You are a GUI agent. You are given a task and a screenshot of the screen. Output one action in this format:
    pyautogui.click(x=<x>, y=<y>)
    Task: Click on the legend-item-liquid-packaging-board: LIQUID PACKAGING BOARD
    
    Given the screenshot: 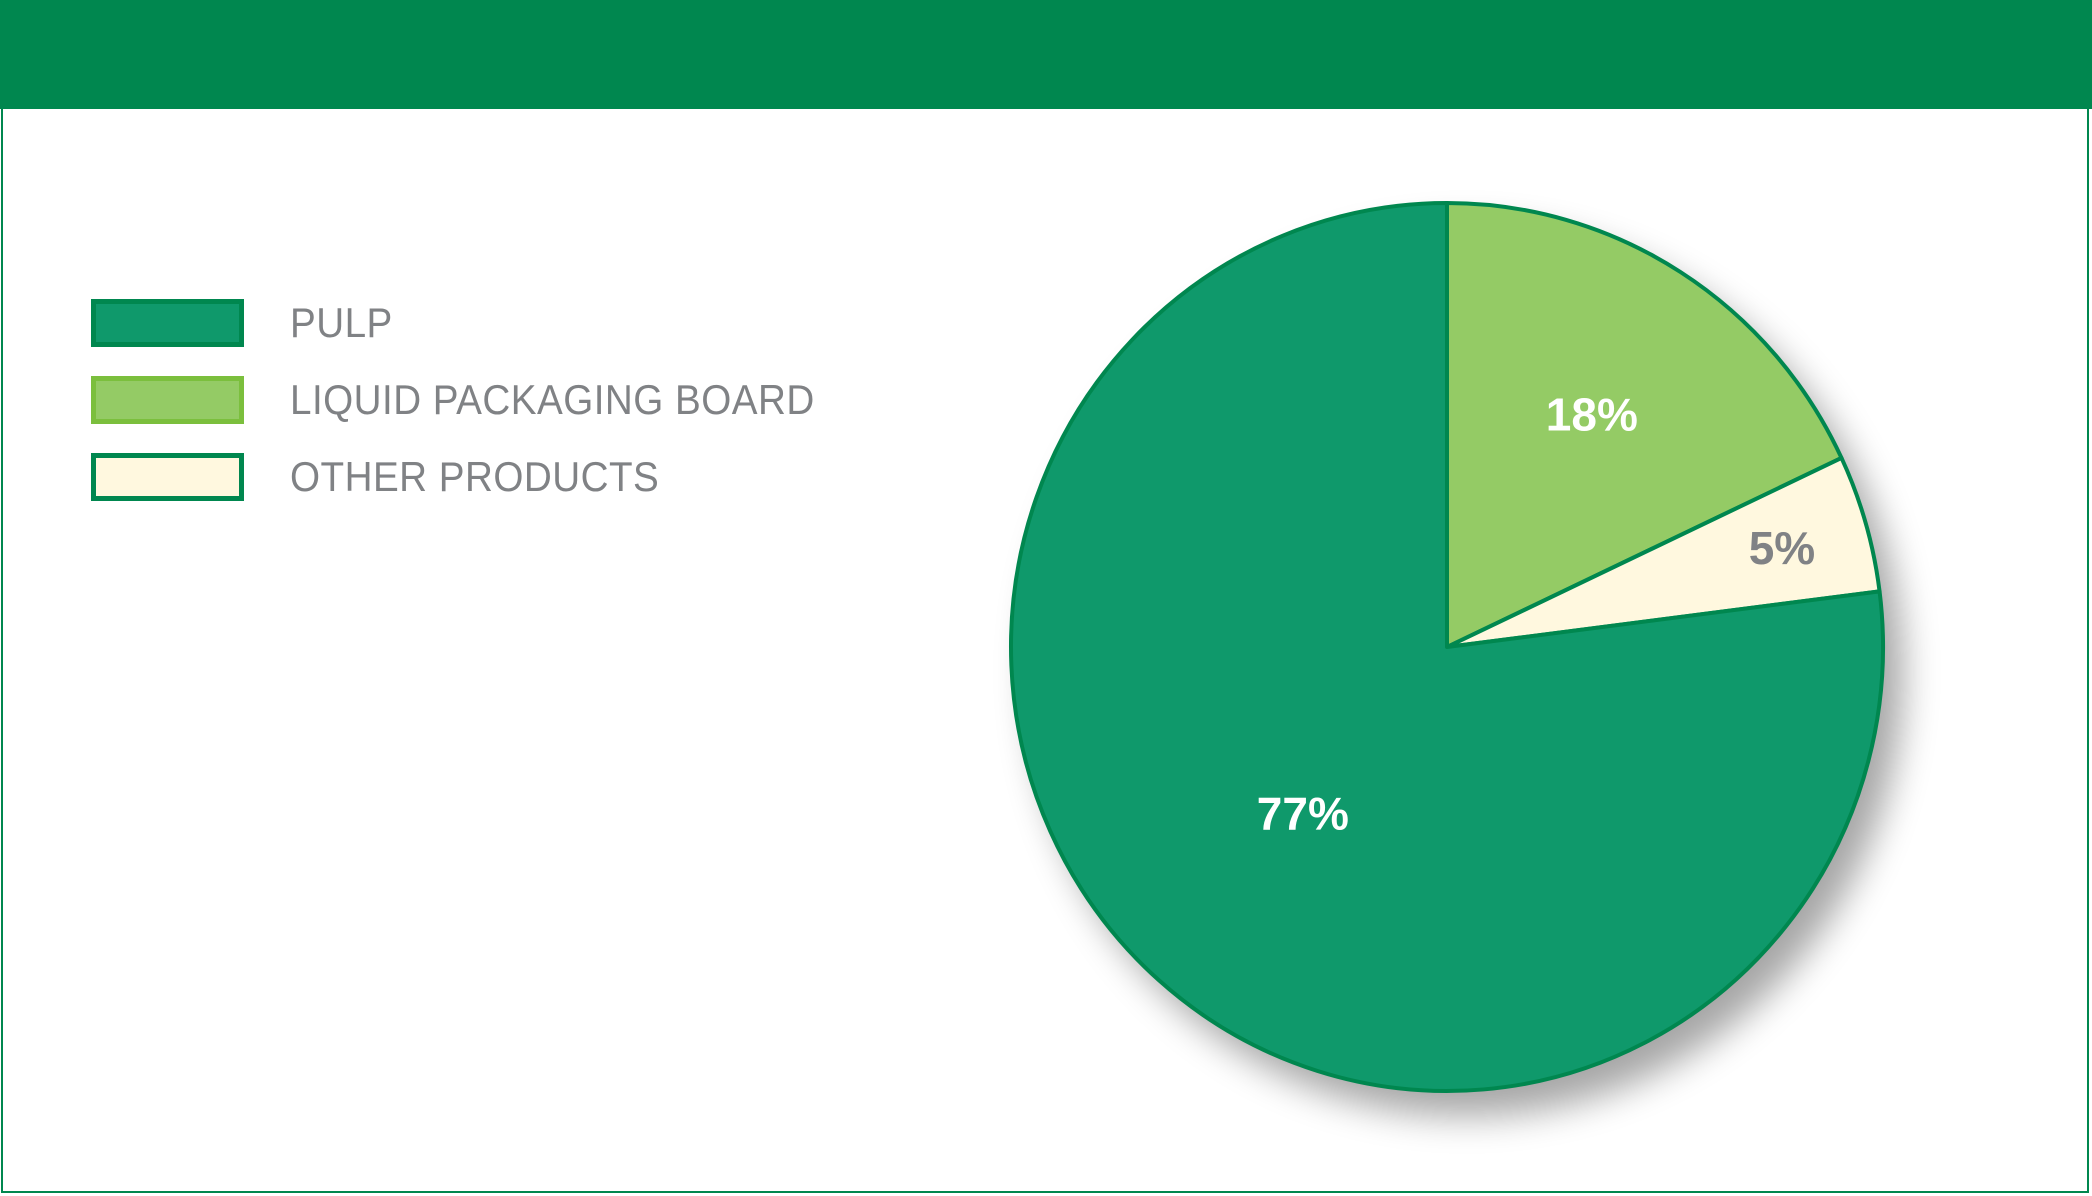 What is the action you would take?
    pyautogui.click(x=475, y=399)
    